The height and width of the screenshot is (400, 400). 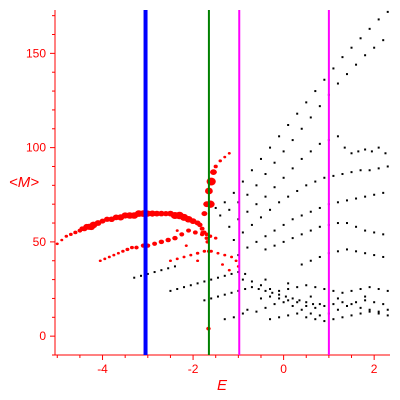 I want to click on x-tick-label: 0, so click(x=283, y=369).